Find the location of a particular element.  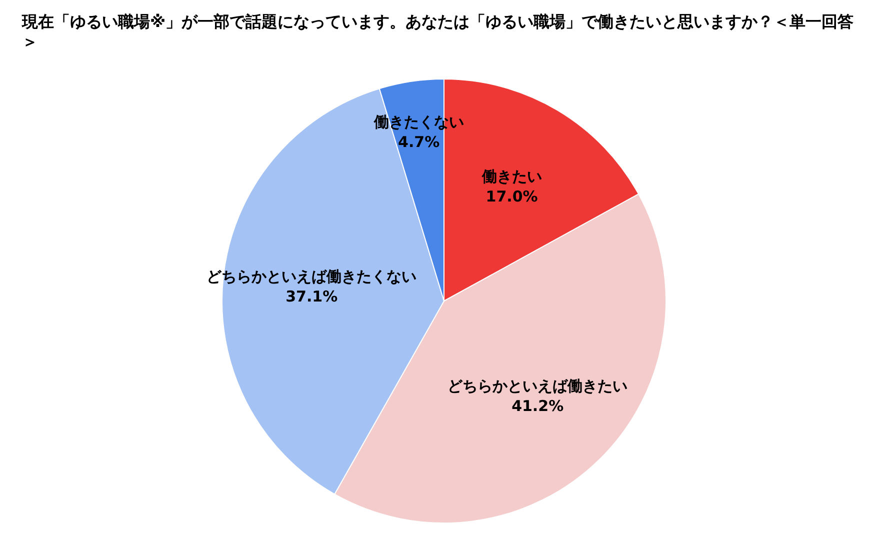

slice-label: どちらかといえば働きたくない is located at coordinates (311, 276).